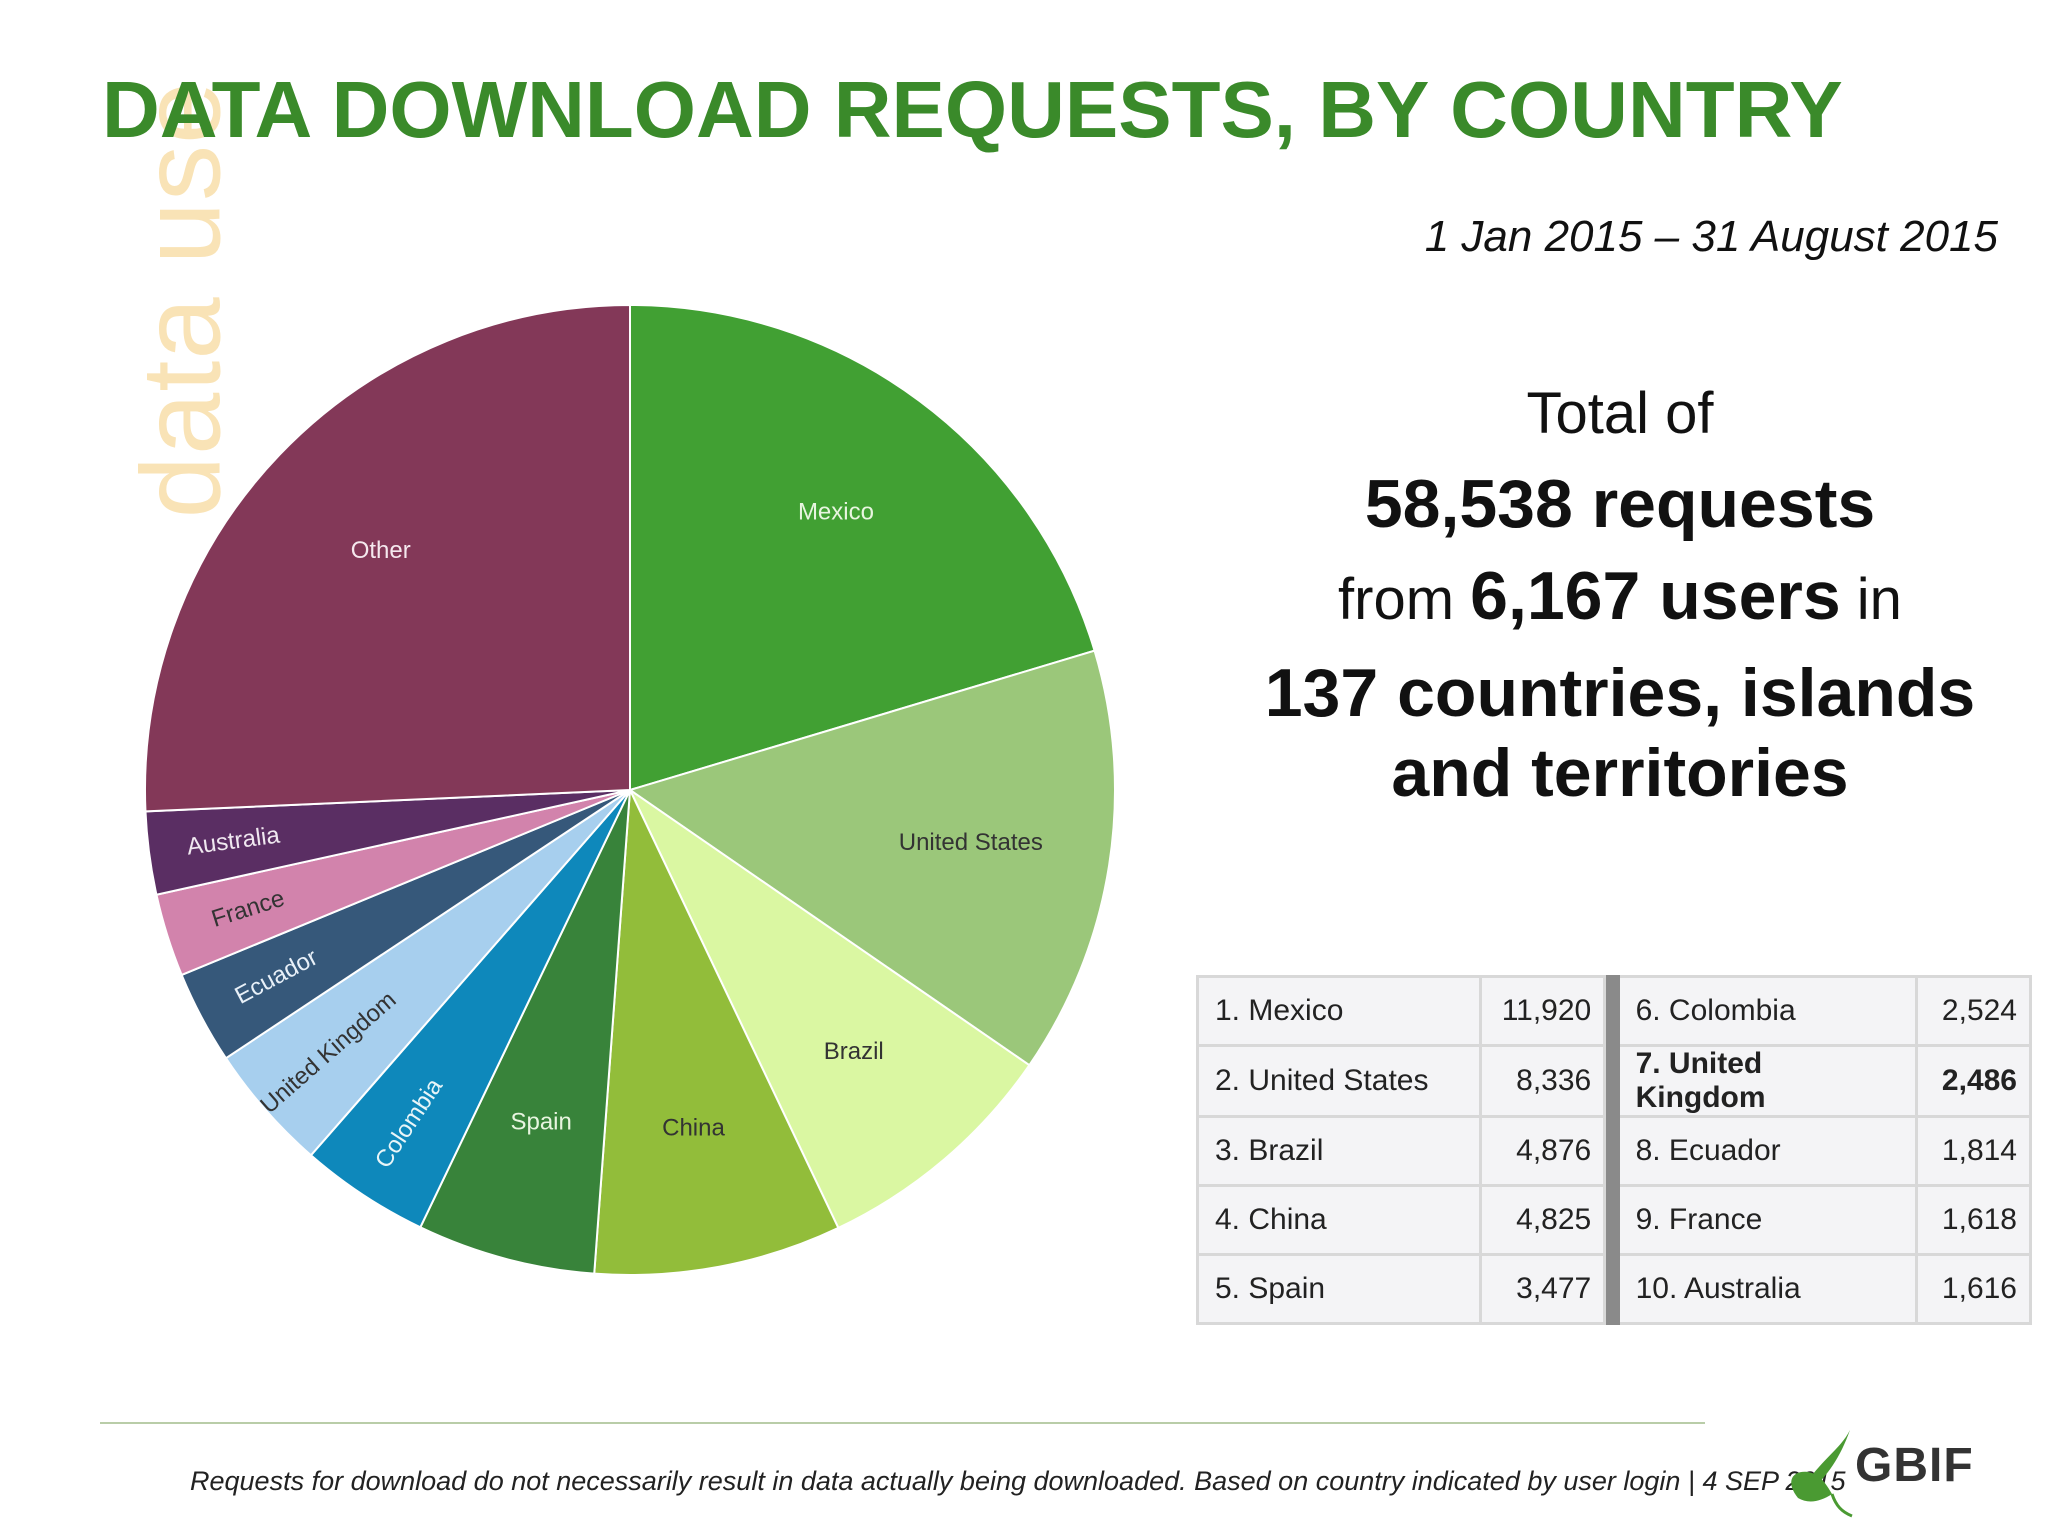 This screenshot has width=2048, height=1536. What do you see at coordinates (1339, 1081) in the screenshot?
I see `table-cell-label: 2. United States` at bounding box center [1339, 1081].